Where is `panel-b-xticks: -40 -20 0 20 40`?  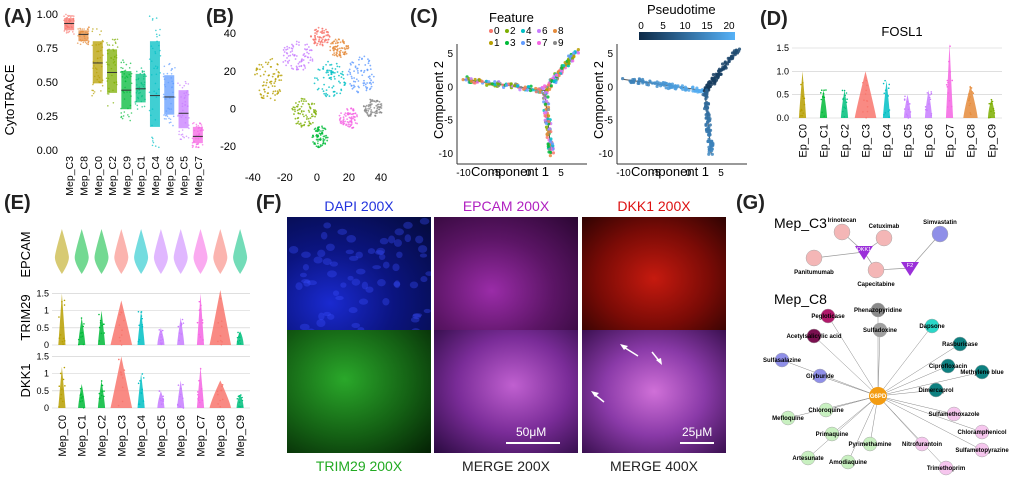
panel-b-xticks: -40 -20 0 20 40 is located at coordinates (316, 178).